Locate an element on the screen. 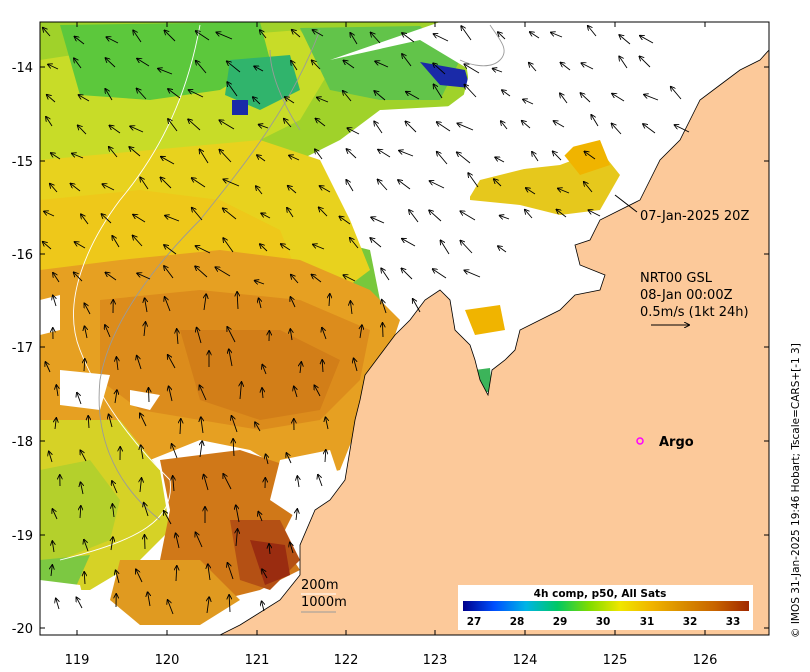 Image resolution: width=810 pixels, height=672 pixels. y-tick-label: -18 is located at coordinates (22, 442).